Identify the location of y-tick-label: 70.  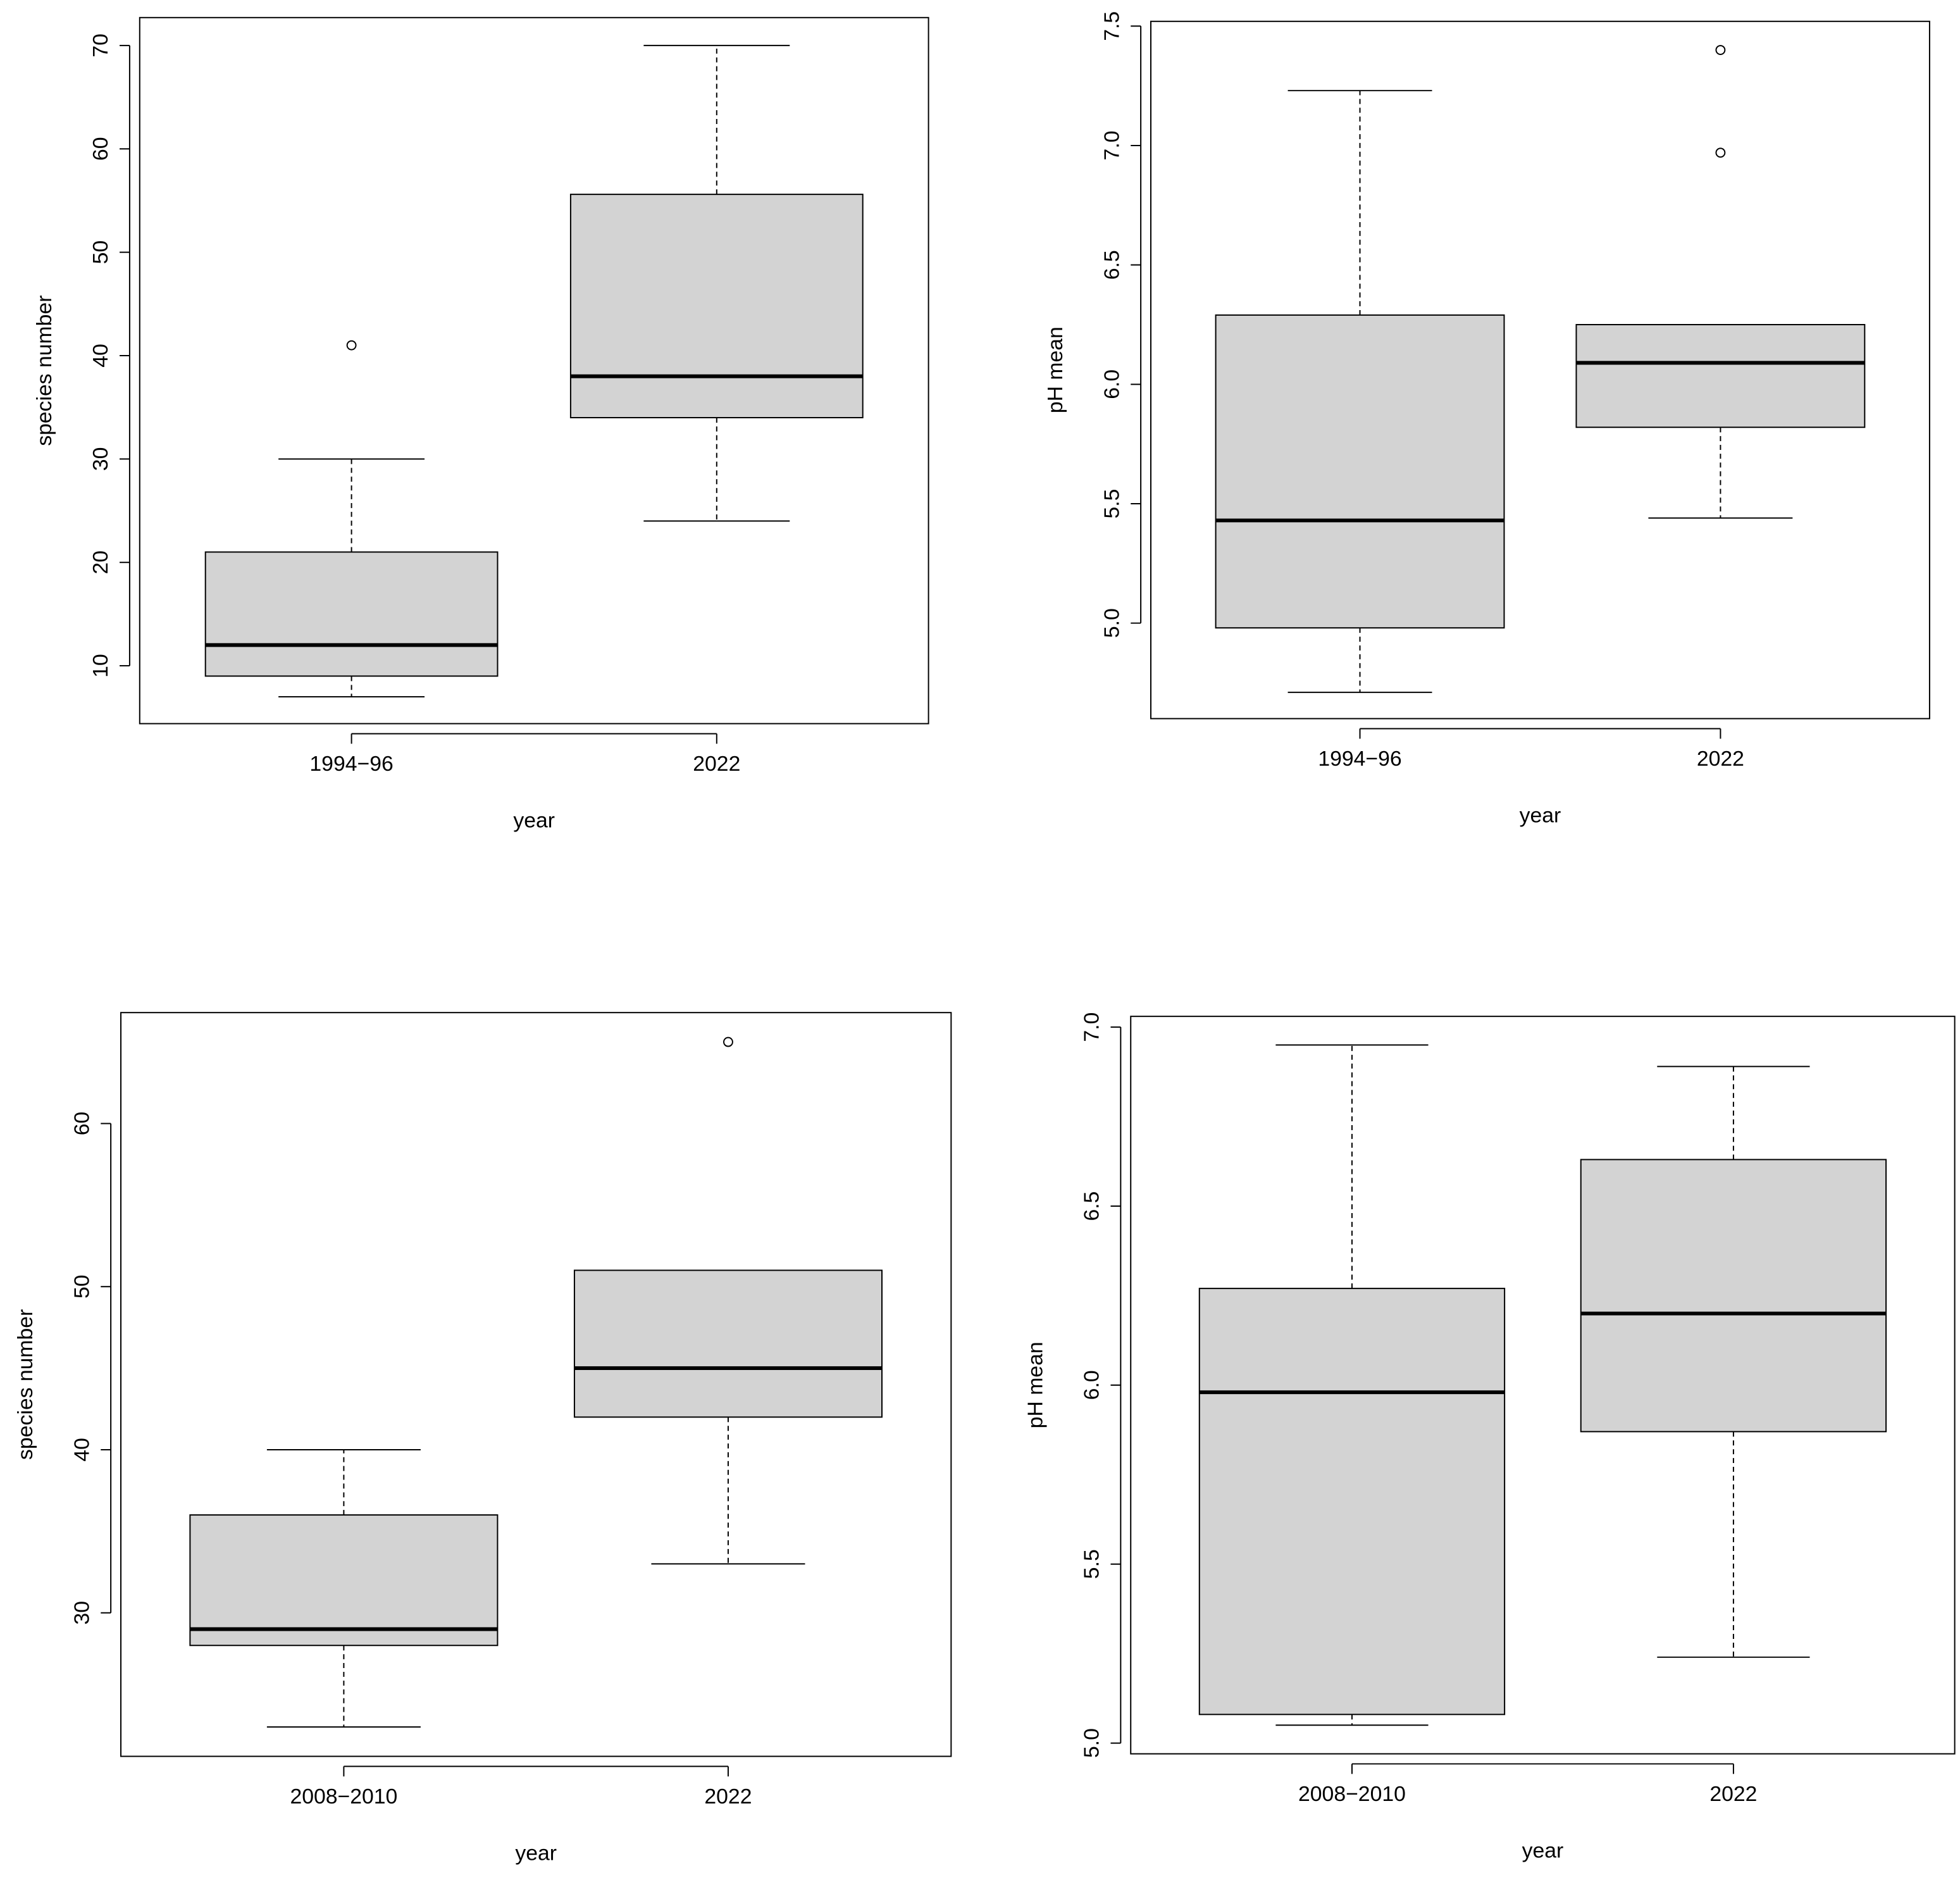
(101, 46).